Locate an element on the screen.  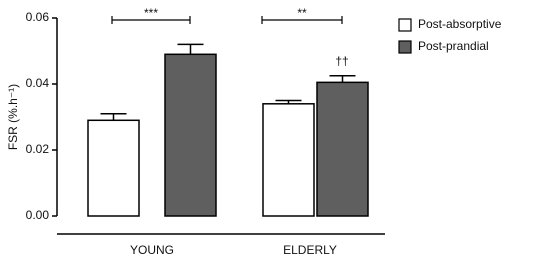
legend-label: Post-prandial is located at coordinates (453, 46).